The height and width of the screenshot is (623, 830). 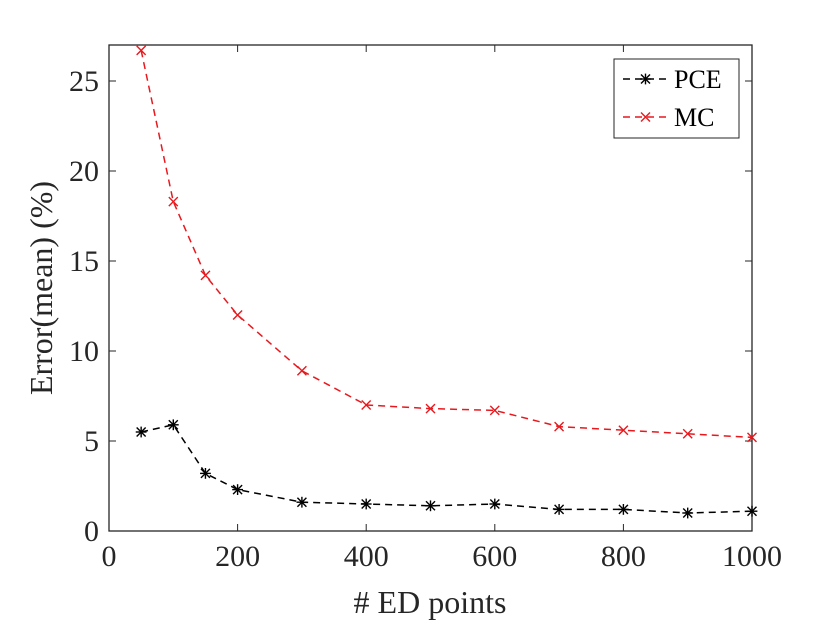 What do you see at coordinates (109, 556) in the screenshot?
I see `x-tick-label: 0` at bounding box center [109, 556].